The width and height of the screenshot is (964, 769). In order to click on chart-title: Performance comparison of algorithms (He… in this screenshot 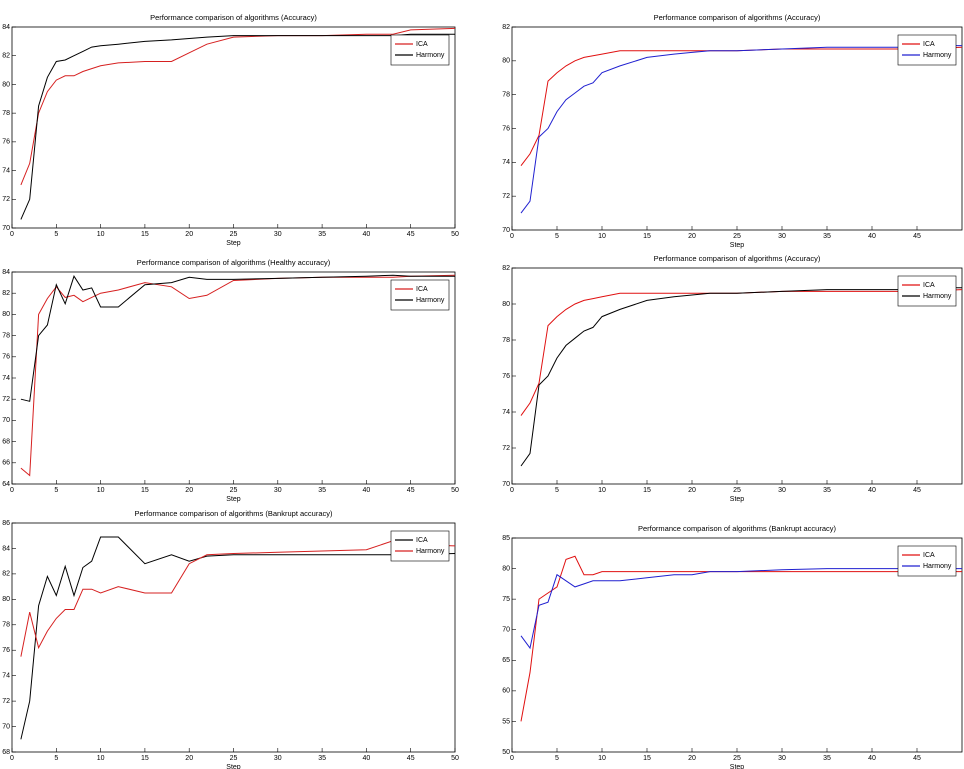, I will do `click(234, 262)`.